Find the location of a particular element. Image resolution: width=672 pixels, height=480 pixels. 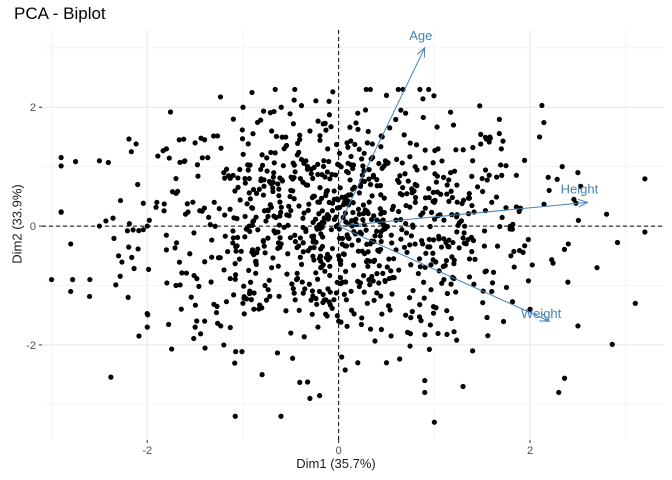

arrowhead-height is located at coordinates (583, 203).